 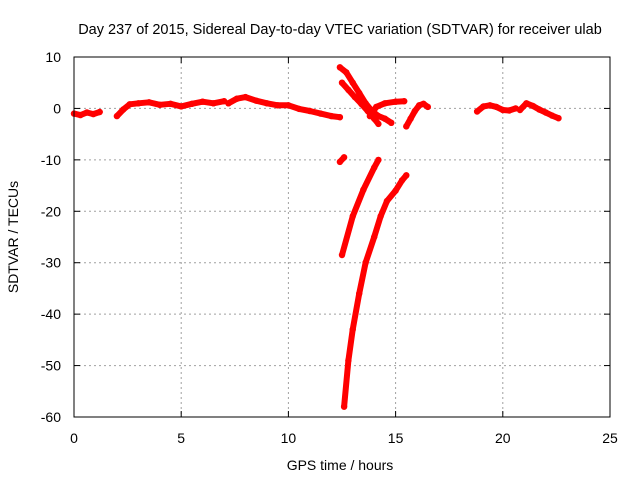 I want to click on y-axis-title: SDTVAR / TECUs, so click(x=13, y=237).